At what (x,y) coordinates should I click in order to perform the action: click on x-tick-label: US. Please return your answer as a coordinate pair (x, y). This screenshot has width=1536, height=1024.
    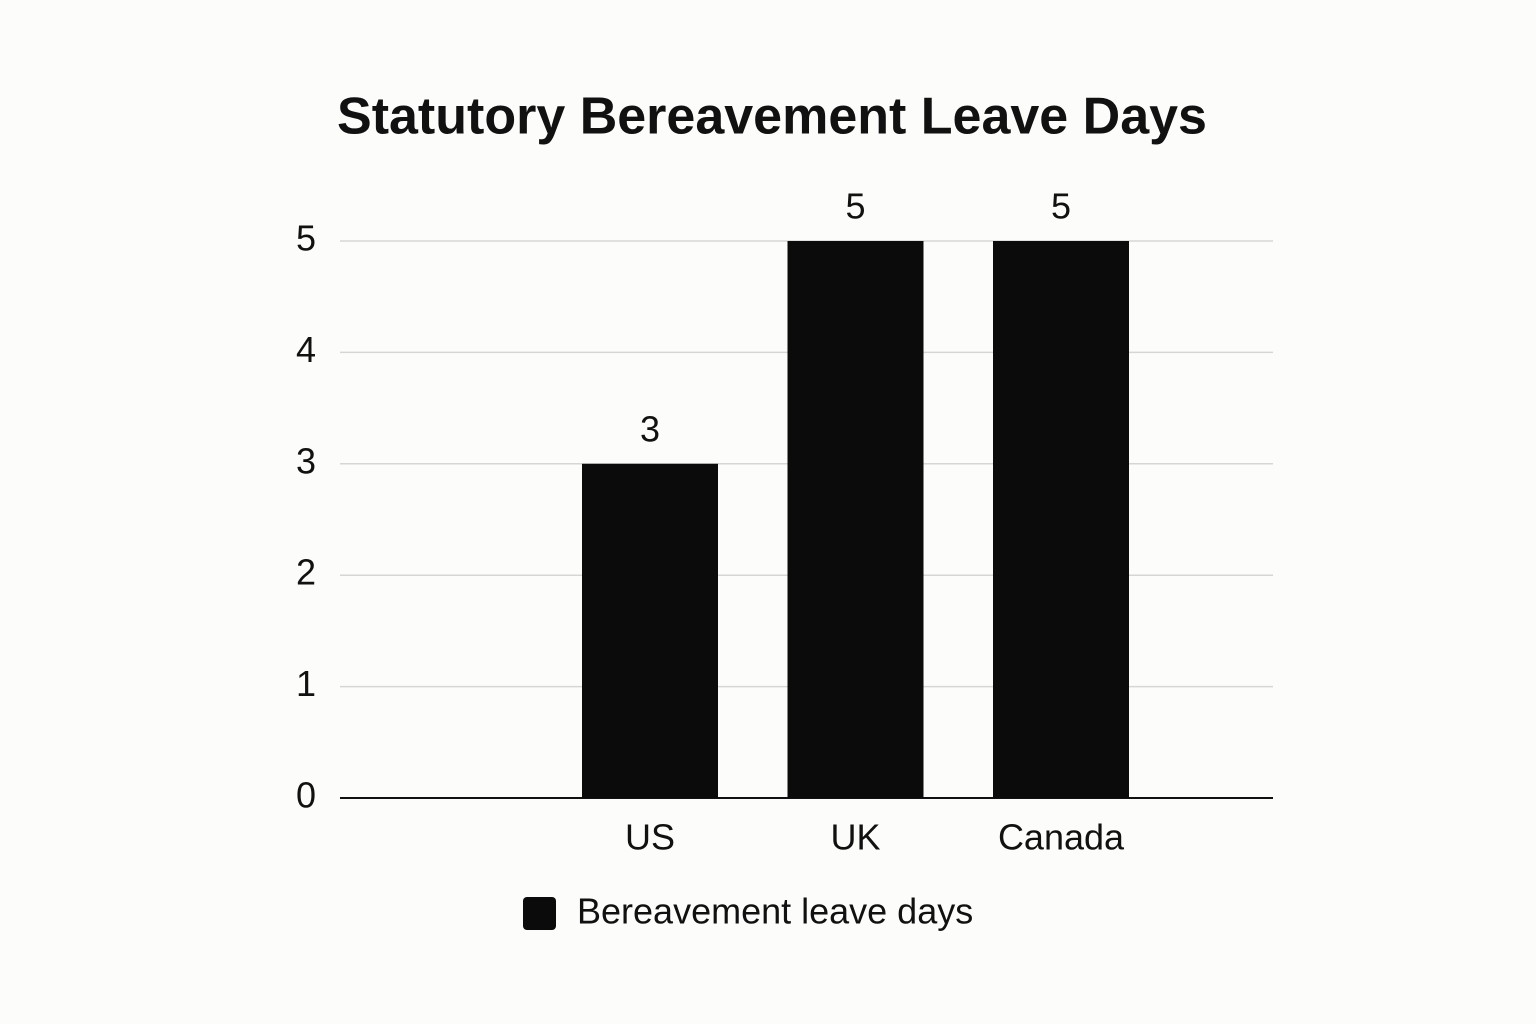
    Looking at the image, I should click on (650, 837).